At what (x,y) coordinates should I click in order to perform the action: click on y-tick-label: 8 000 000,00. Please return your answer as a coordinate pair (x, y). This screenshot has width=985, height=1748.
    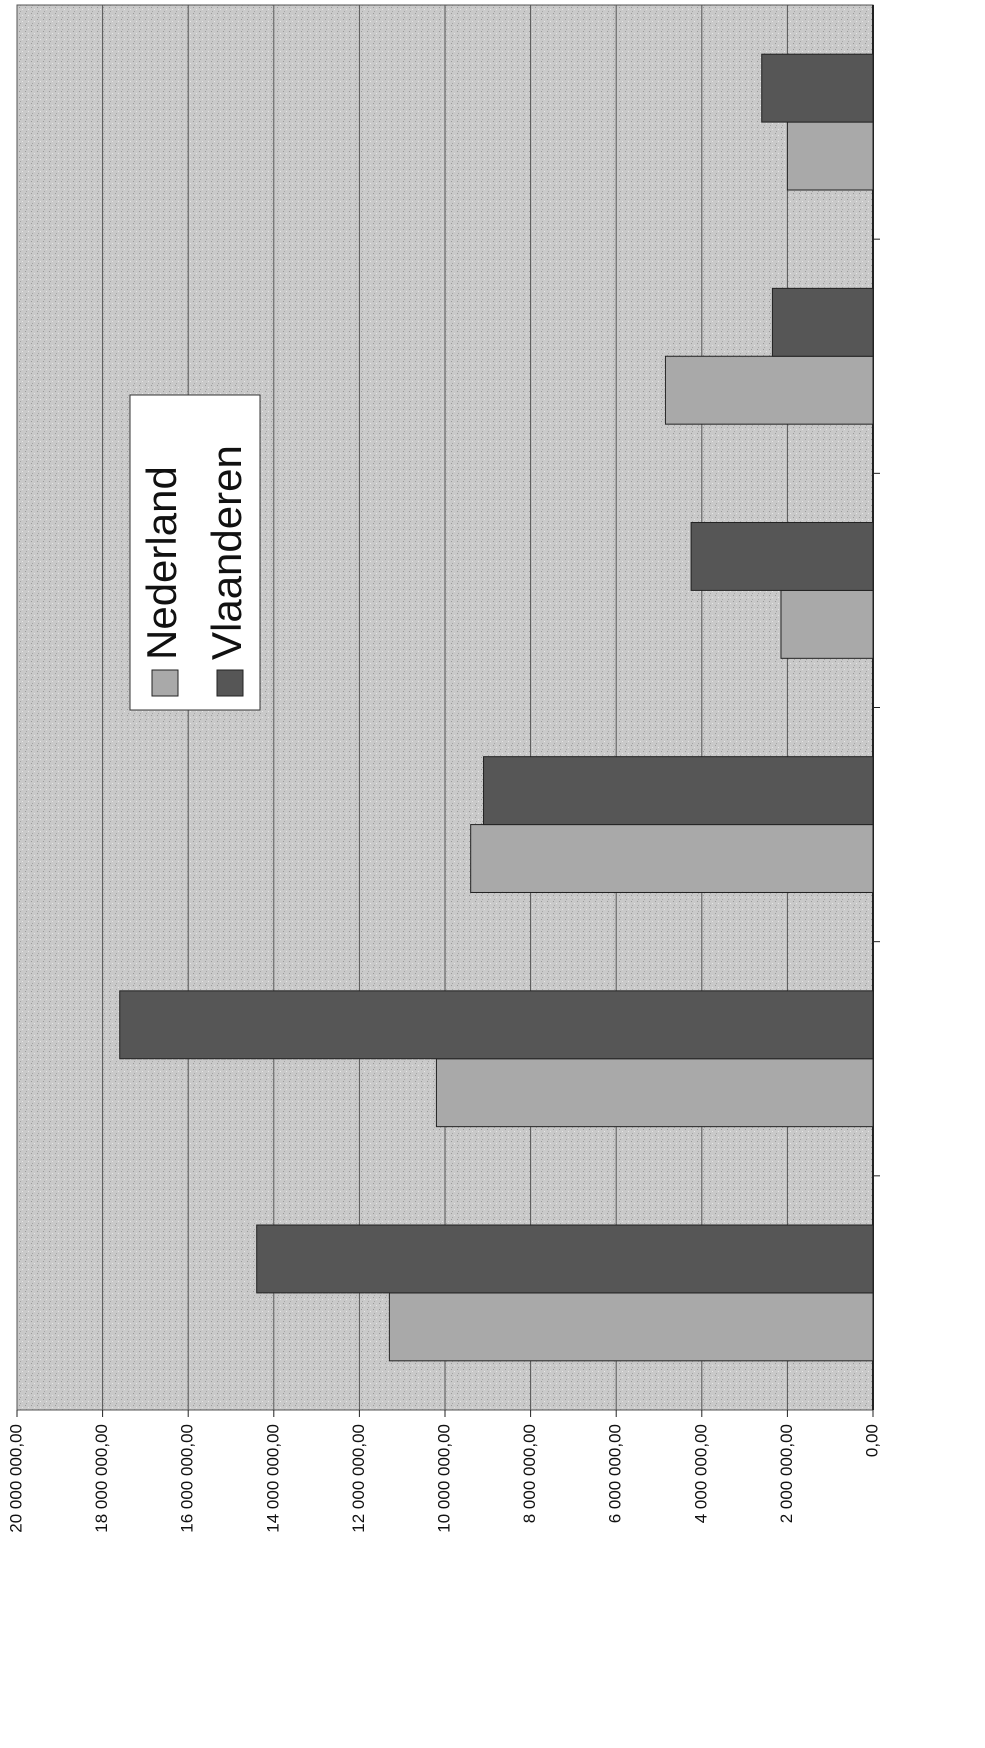
    Looking at the image, I should click on (529, 1473).